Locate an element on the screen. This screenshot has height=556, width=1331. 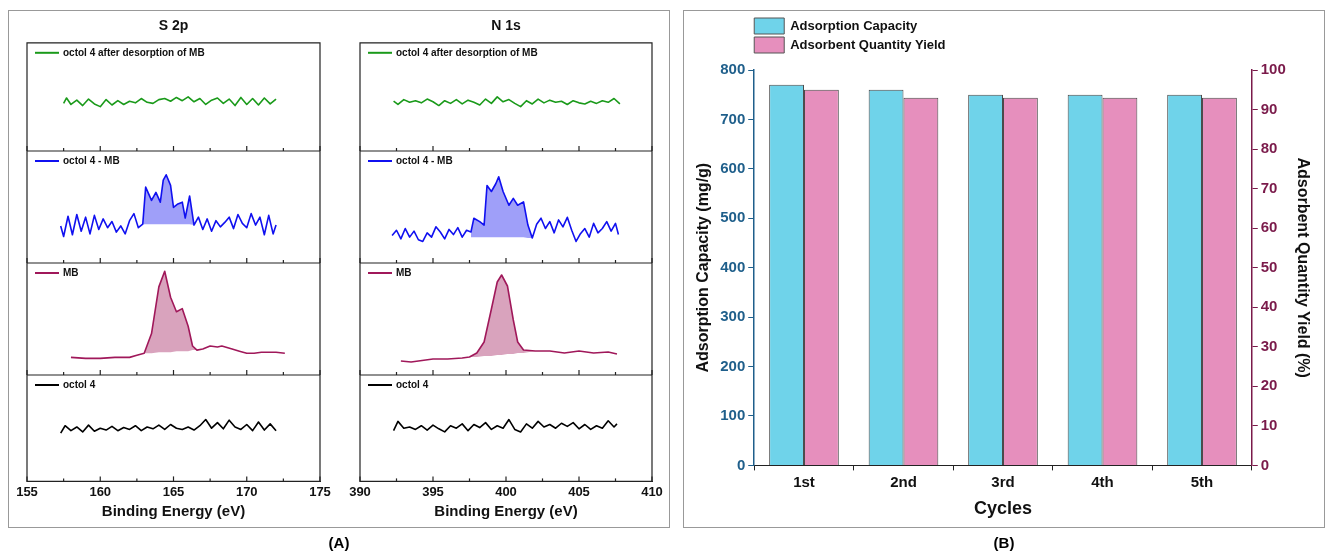
y-tick-label: 500 is located at coordinates (733, 217).